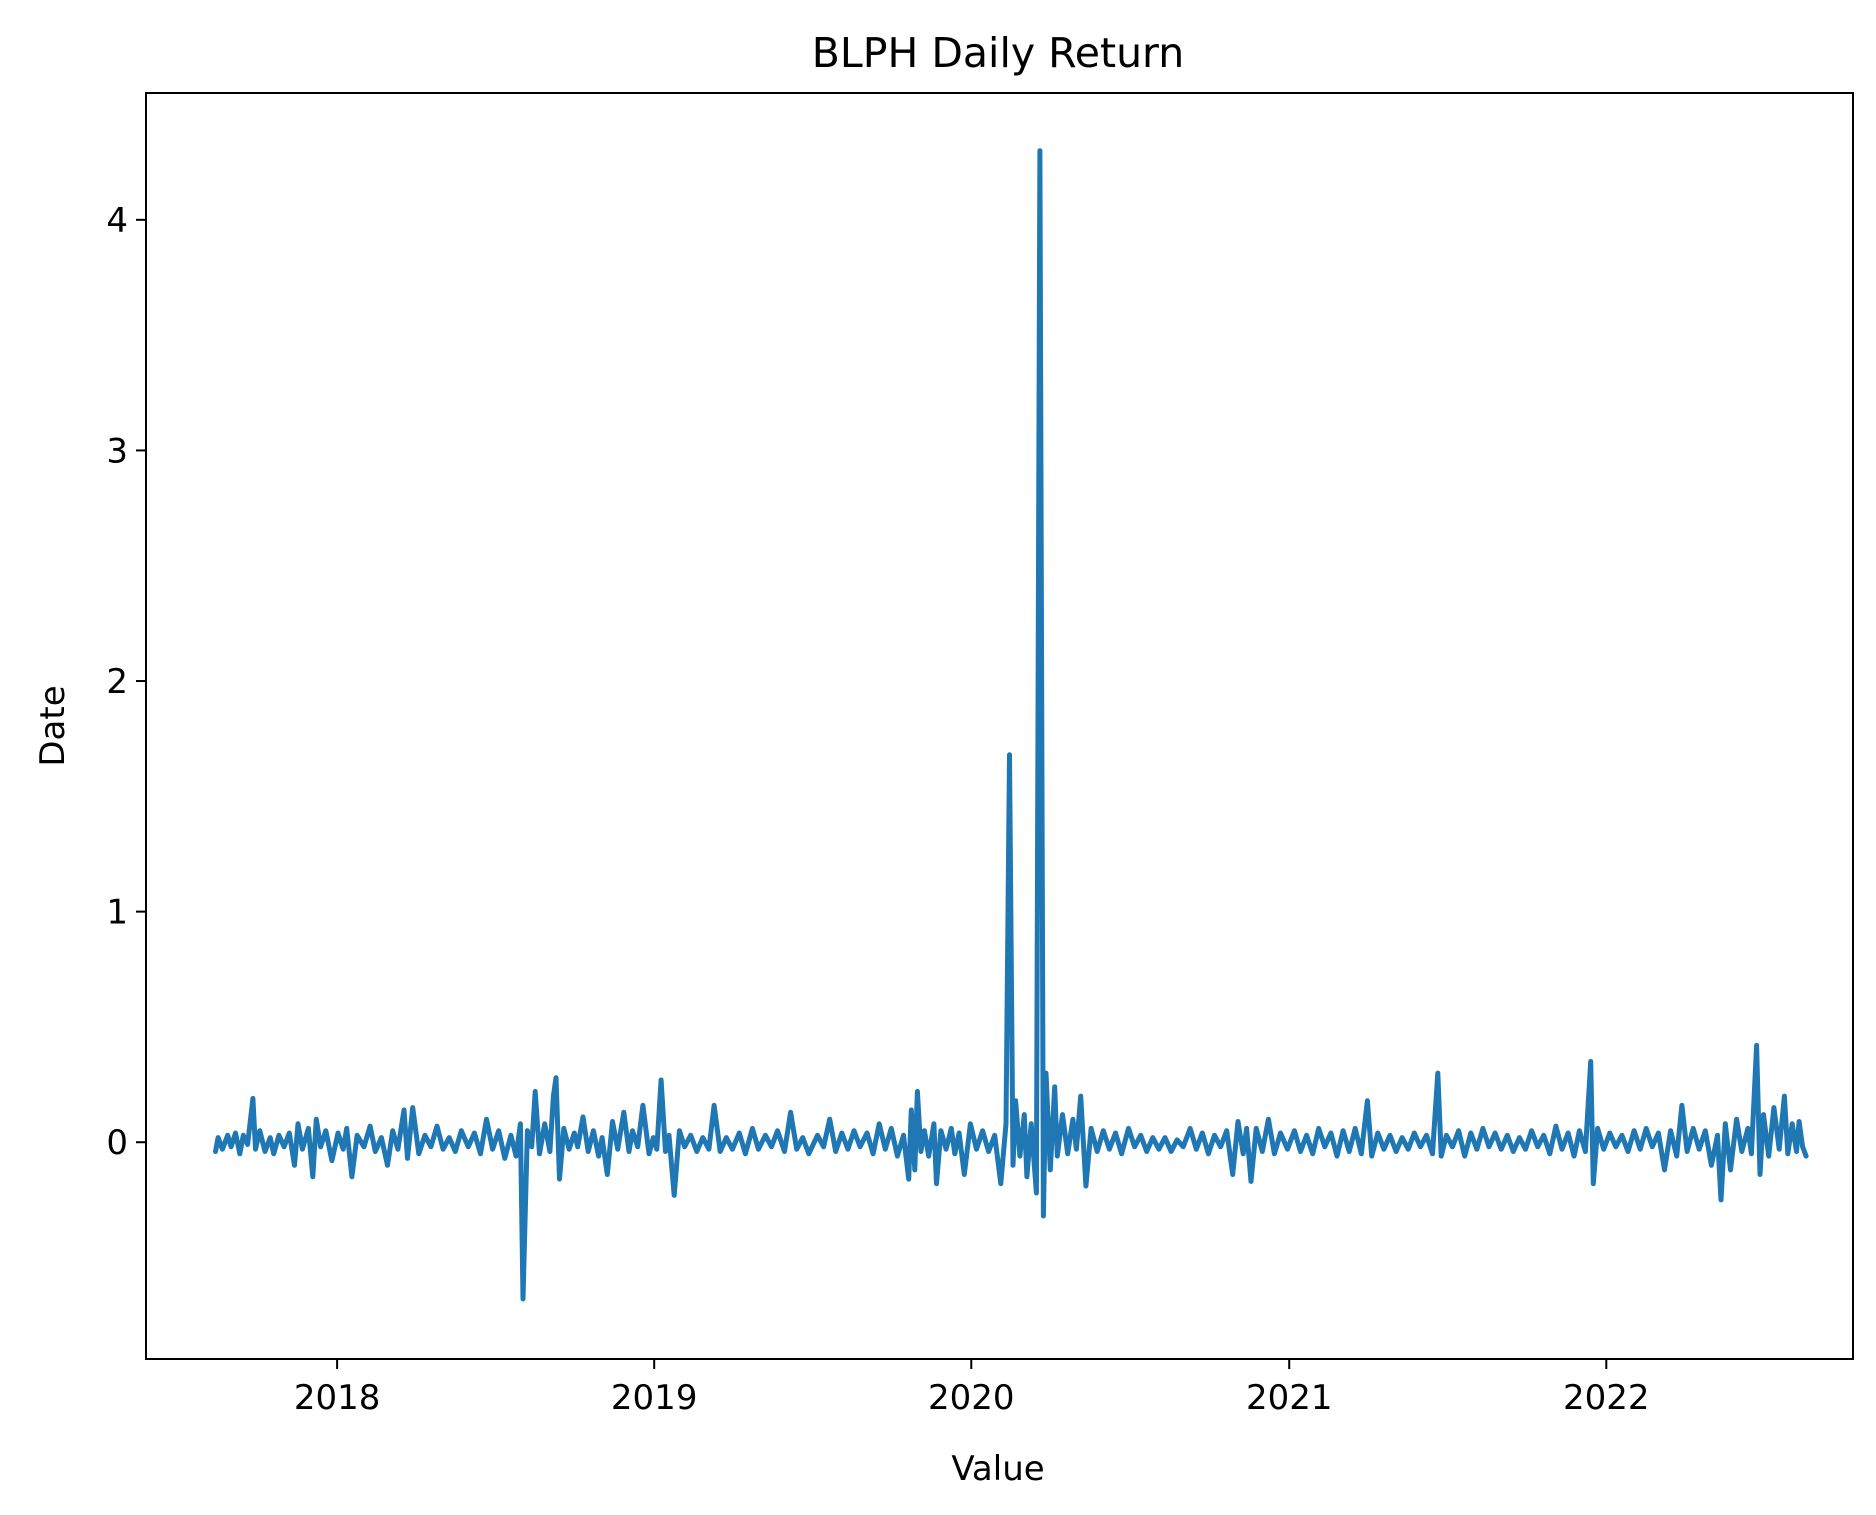 This screenshot has width=1876, height=1515. What do you see at coordinates (117, 682) in the screenshot?
I see `y-tick-label: 2` at bounding box center [117, 682].